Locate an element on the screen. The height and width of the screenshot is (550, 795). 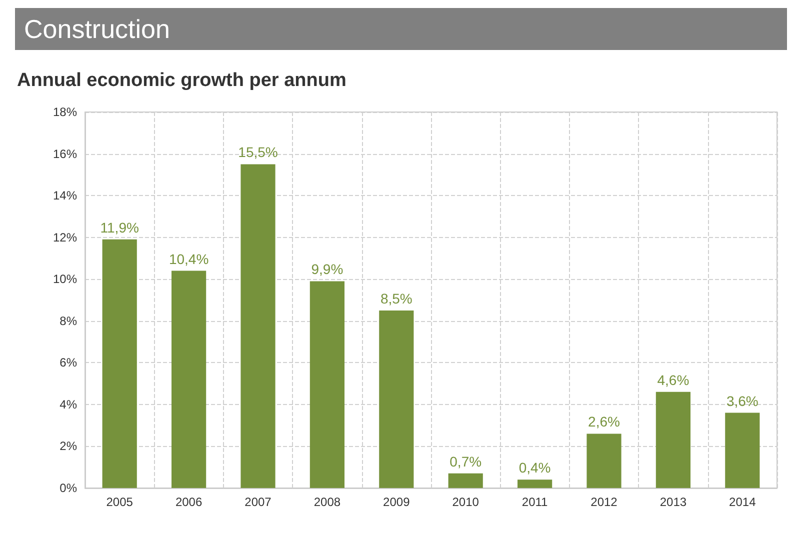
y-tick-label: 16% is located at coordinates (65, 153).